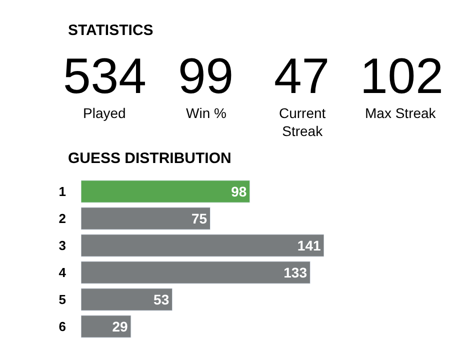 This screenshot has height=350, width=474. What do you see at coordinates (104, 113) in the screenshot?
I see `category-label: Played` at bounding box center [104, 113].